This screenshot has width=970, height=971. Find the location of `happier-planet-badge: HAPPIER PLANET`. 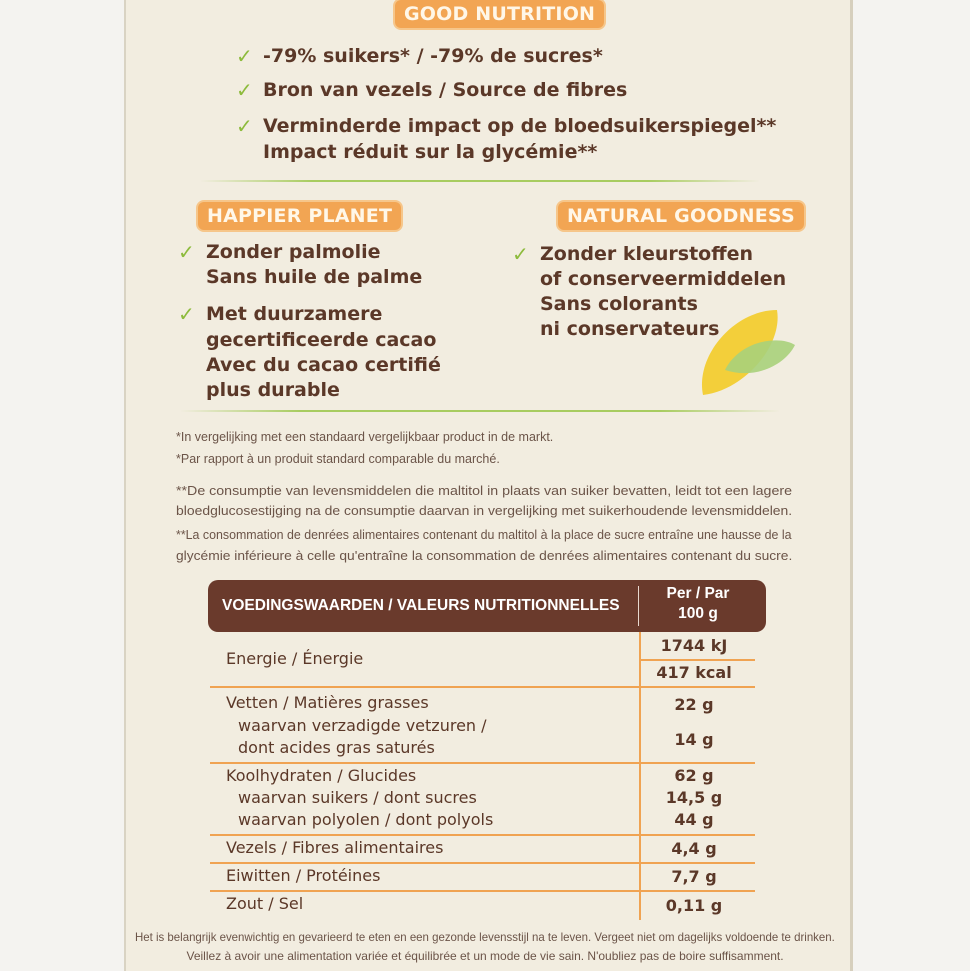

happier-planet-badge: HAPPIER PLANET is located at coordinates (300, 216).